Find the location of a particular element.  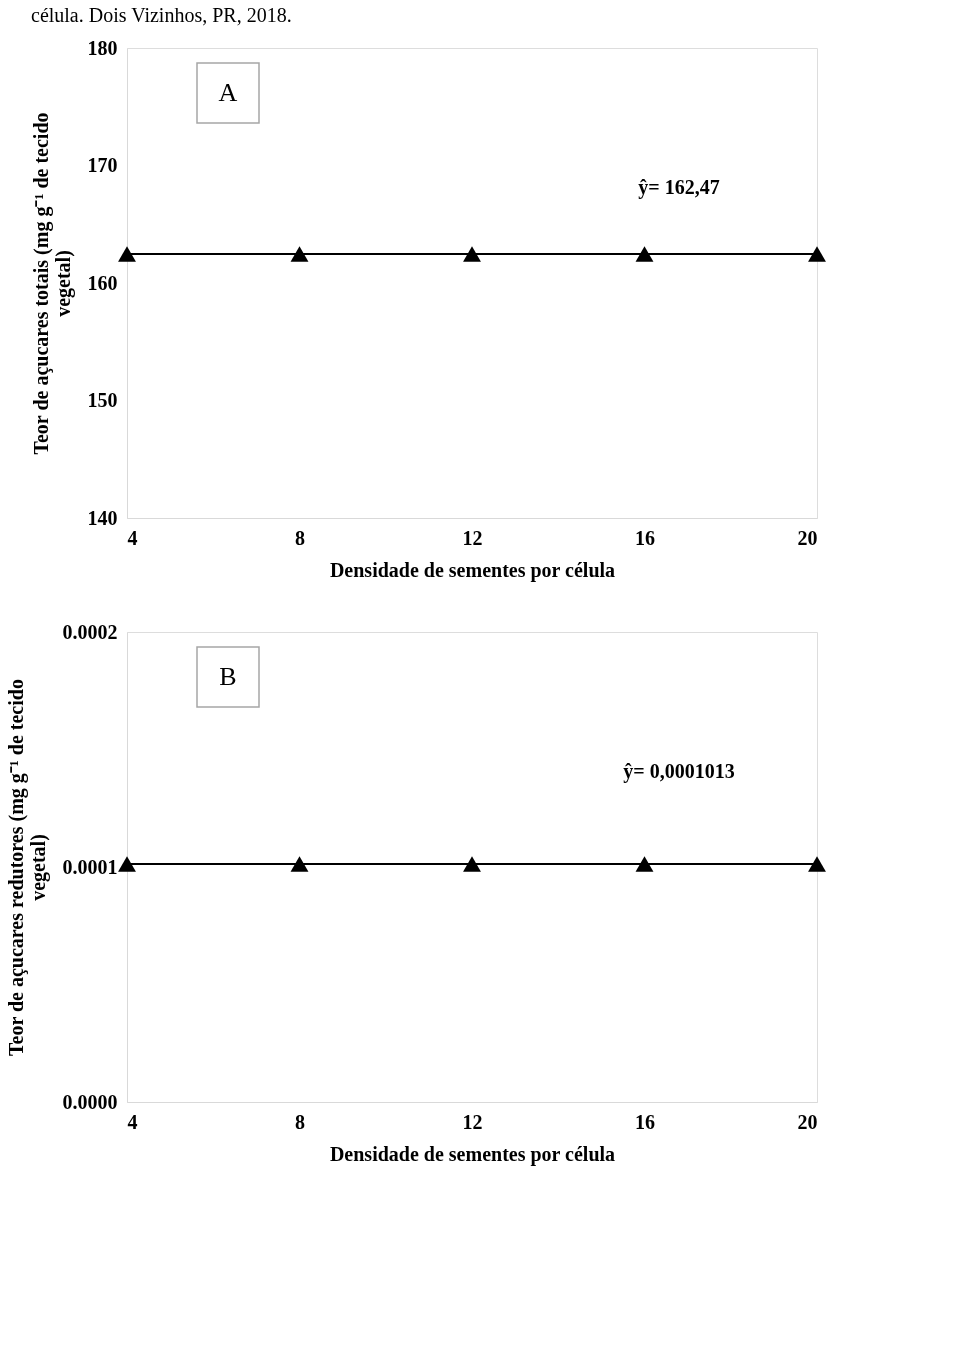

y-tick-label: 160 is located at coordinates (102, 282).